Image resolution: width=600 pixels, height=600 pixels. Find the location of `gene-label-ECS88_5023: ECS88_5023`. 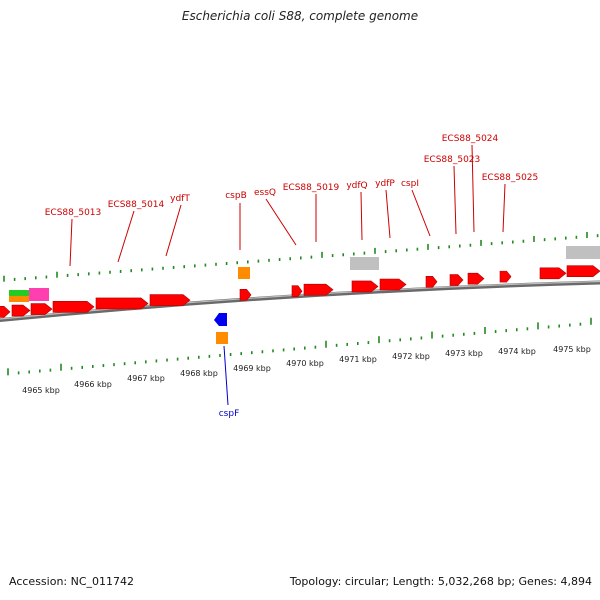

gene-label-ECS88_5023: ECS88_5023 is located at coordinates (452, 160).